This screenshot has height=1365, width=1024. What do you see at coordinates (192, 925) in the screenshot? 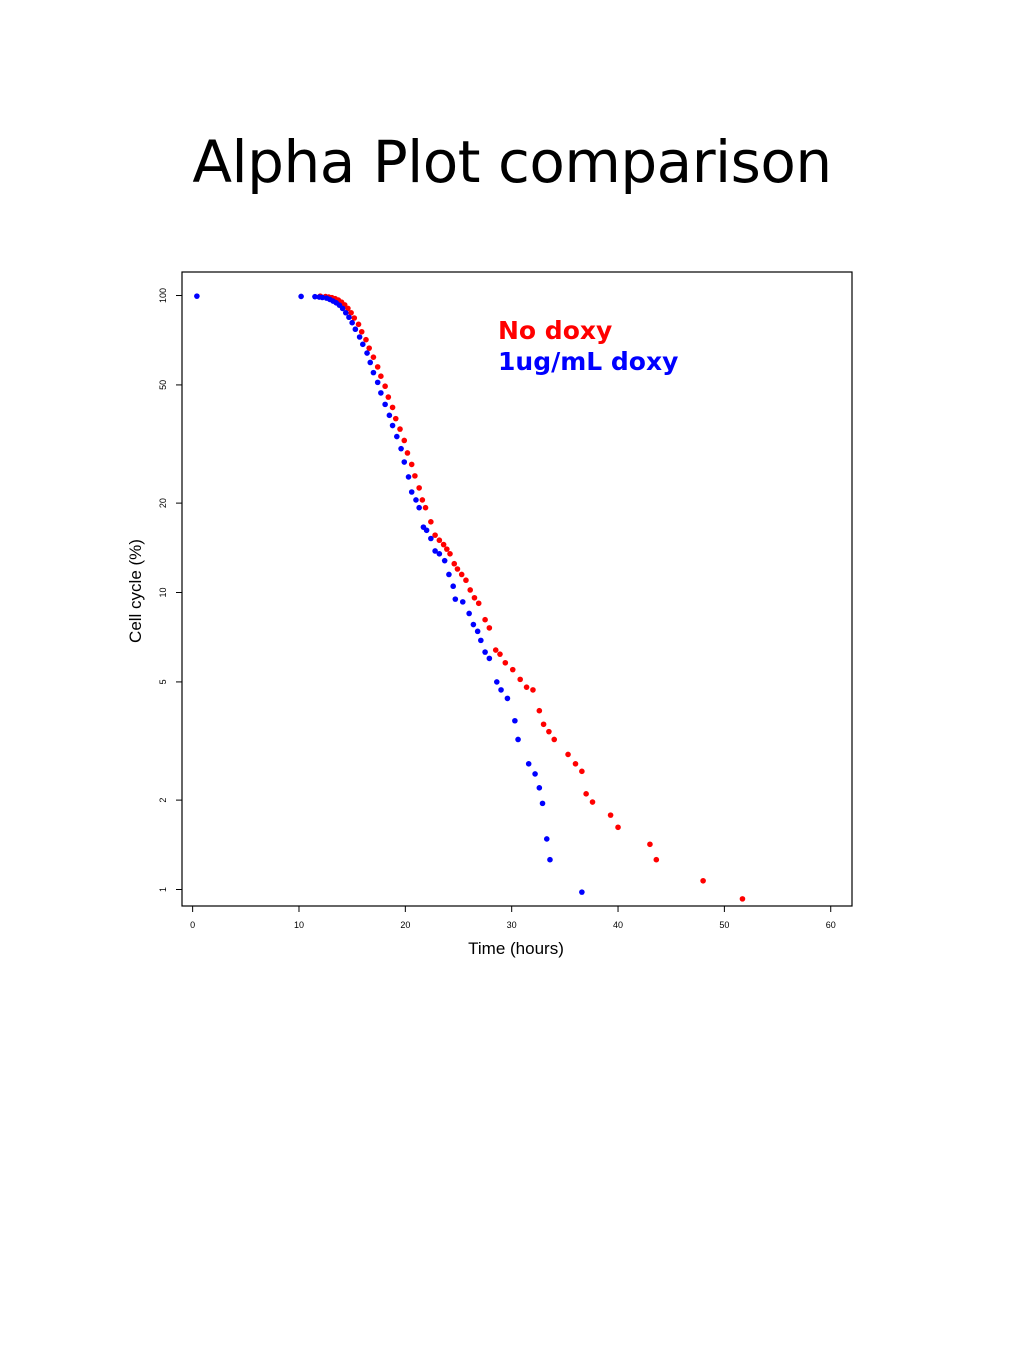
I see `x-tick-label: 0` at bounding box center [192, 925].